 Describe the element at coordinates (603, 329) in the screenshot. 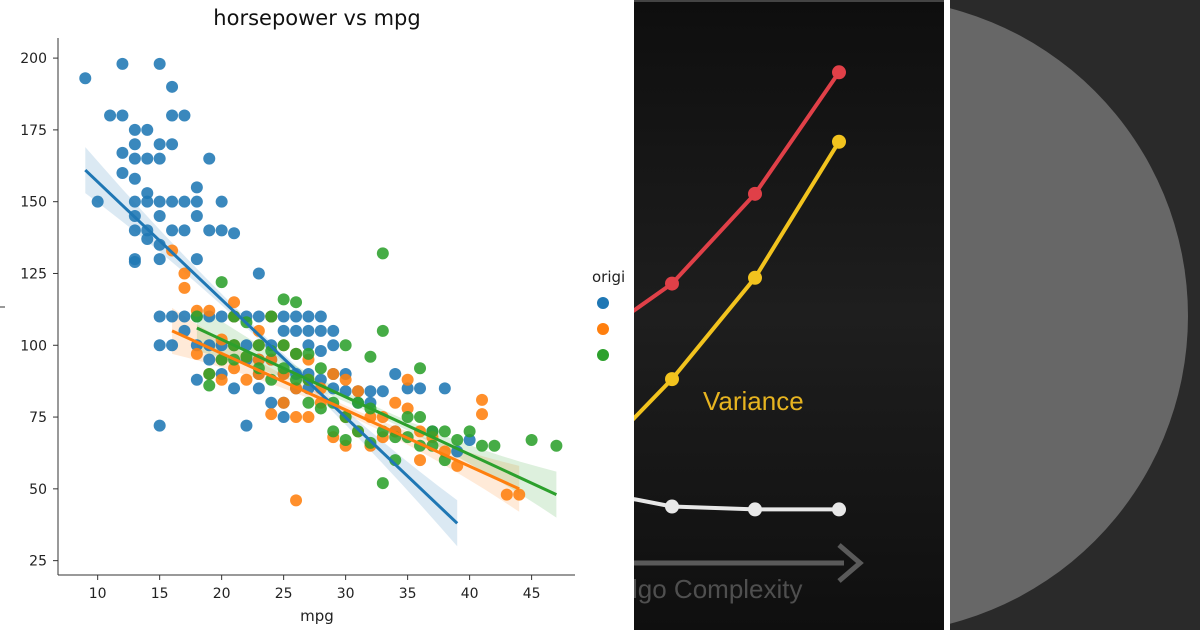

I see `legend-markers` at that location.